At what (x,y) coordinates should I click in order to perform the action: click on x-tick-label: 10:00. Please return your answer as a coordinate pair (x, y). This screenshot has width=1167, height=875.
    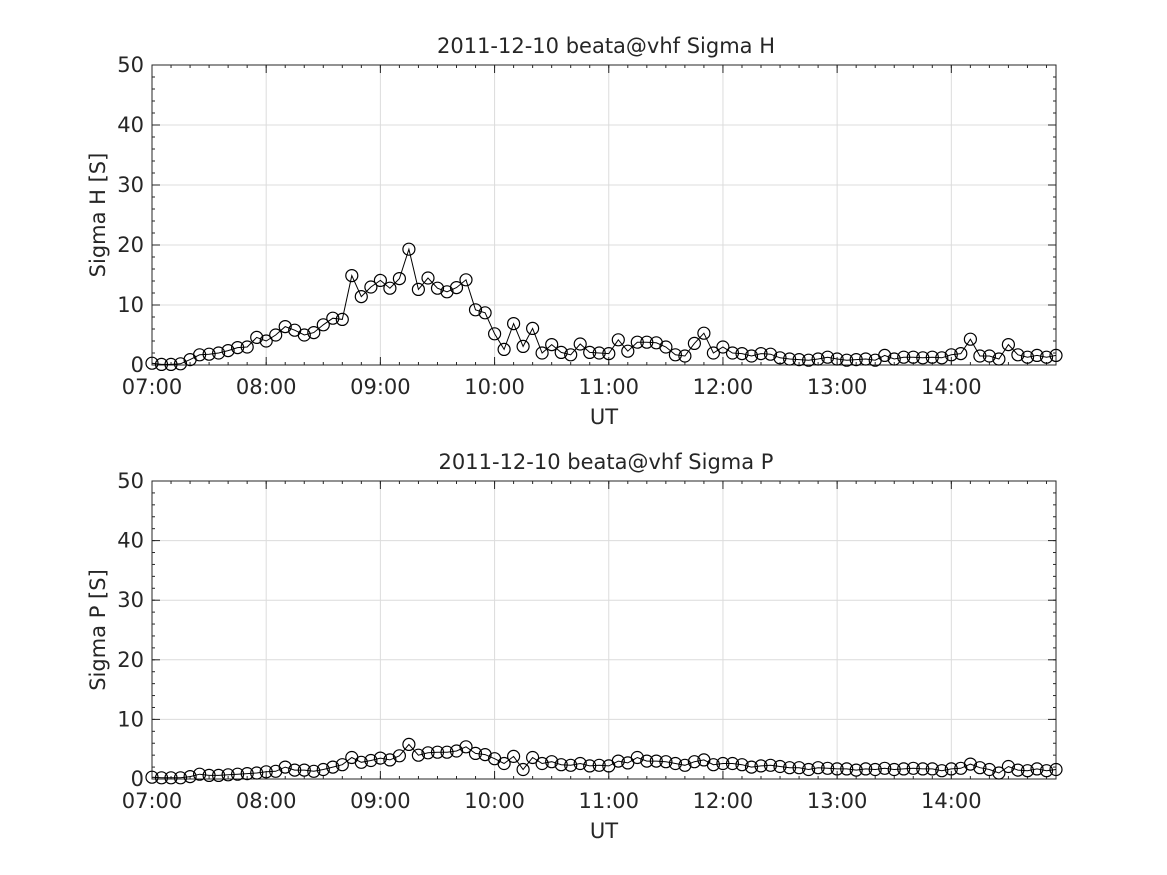
    Looking at the image, I should click on (494, 801).